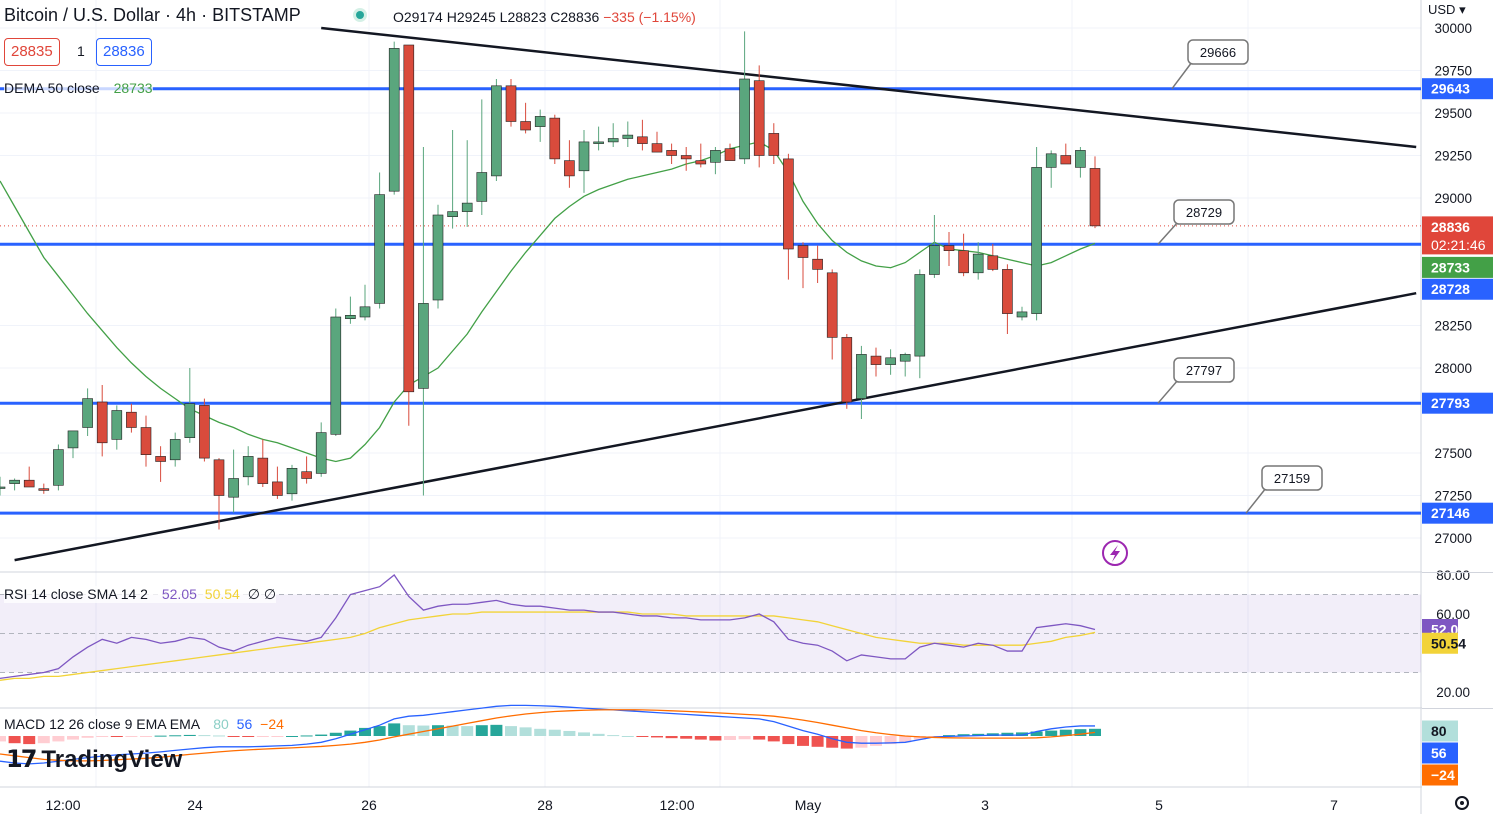 This screenshot has height=814, width=1493. What do you see at coordinates (1440, 753) in the screenshot?
I see `indicator-label-bg` at bounding box center [1440, 753].